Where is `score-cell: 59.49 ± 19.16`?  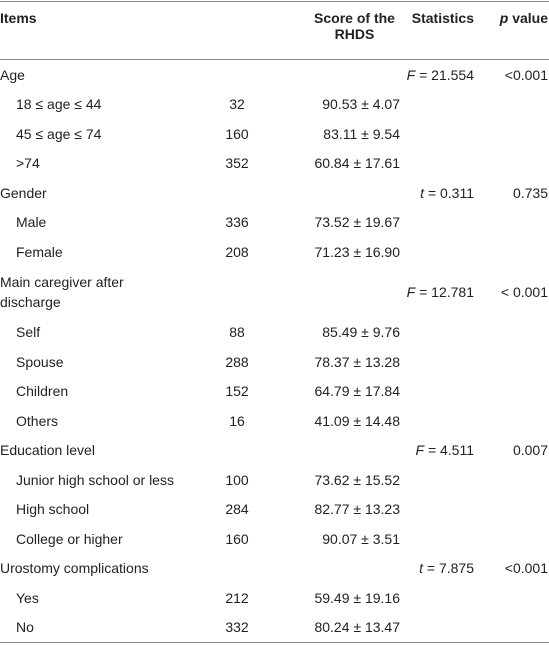 score-cell: 59.49 ± 19.16 is located at coordinates (357, 597).